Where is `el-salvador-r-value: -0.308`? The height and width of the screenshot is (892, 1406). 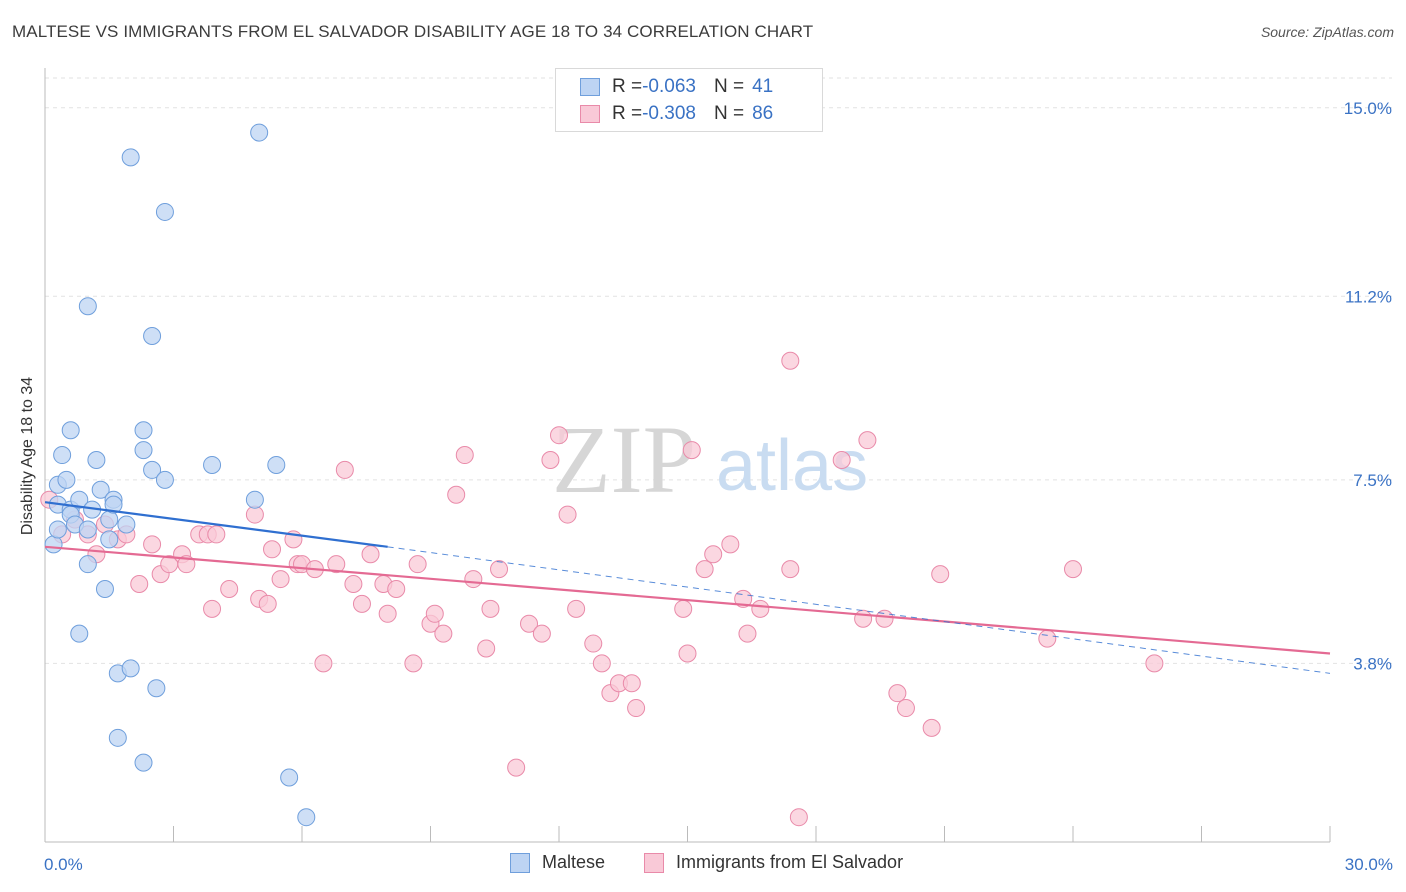
el-salvador-r-value: -0.308 is located at coordinates (669, 113).